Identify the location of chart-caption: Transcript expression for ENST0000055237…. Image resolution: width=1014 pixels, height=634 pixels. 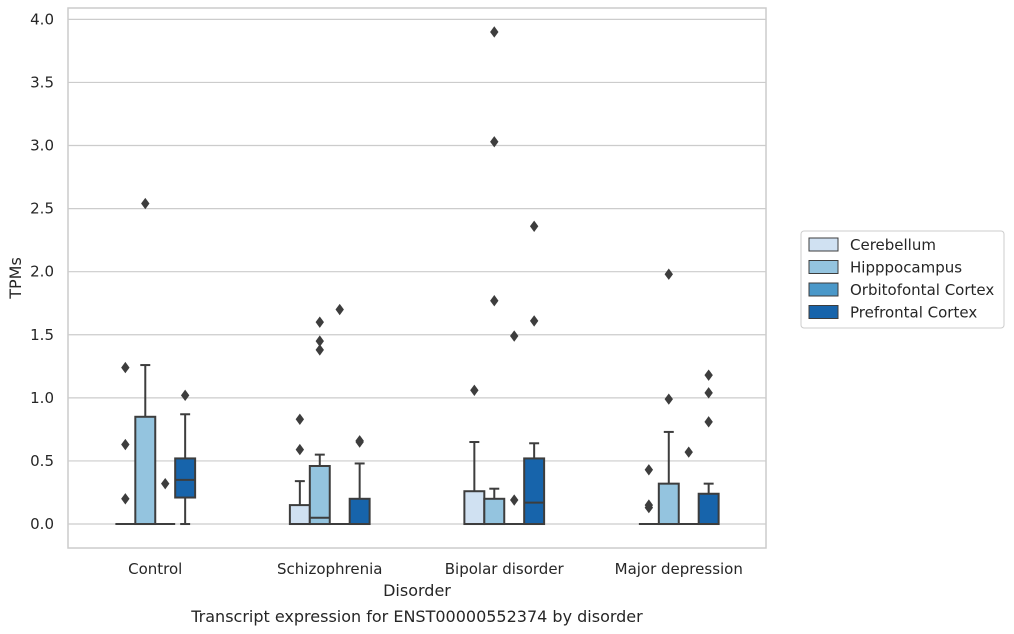
(416, 616).